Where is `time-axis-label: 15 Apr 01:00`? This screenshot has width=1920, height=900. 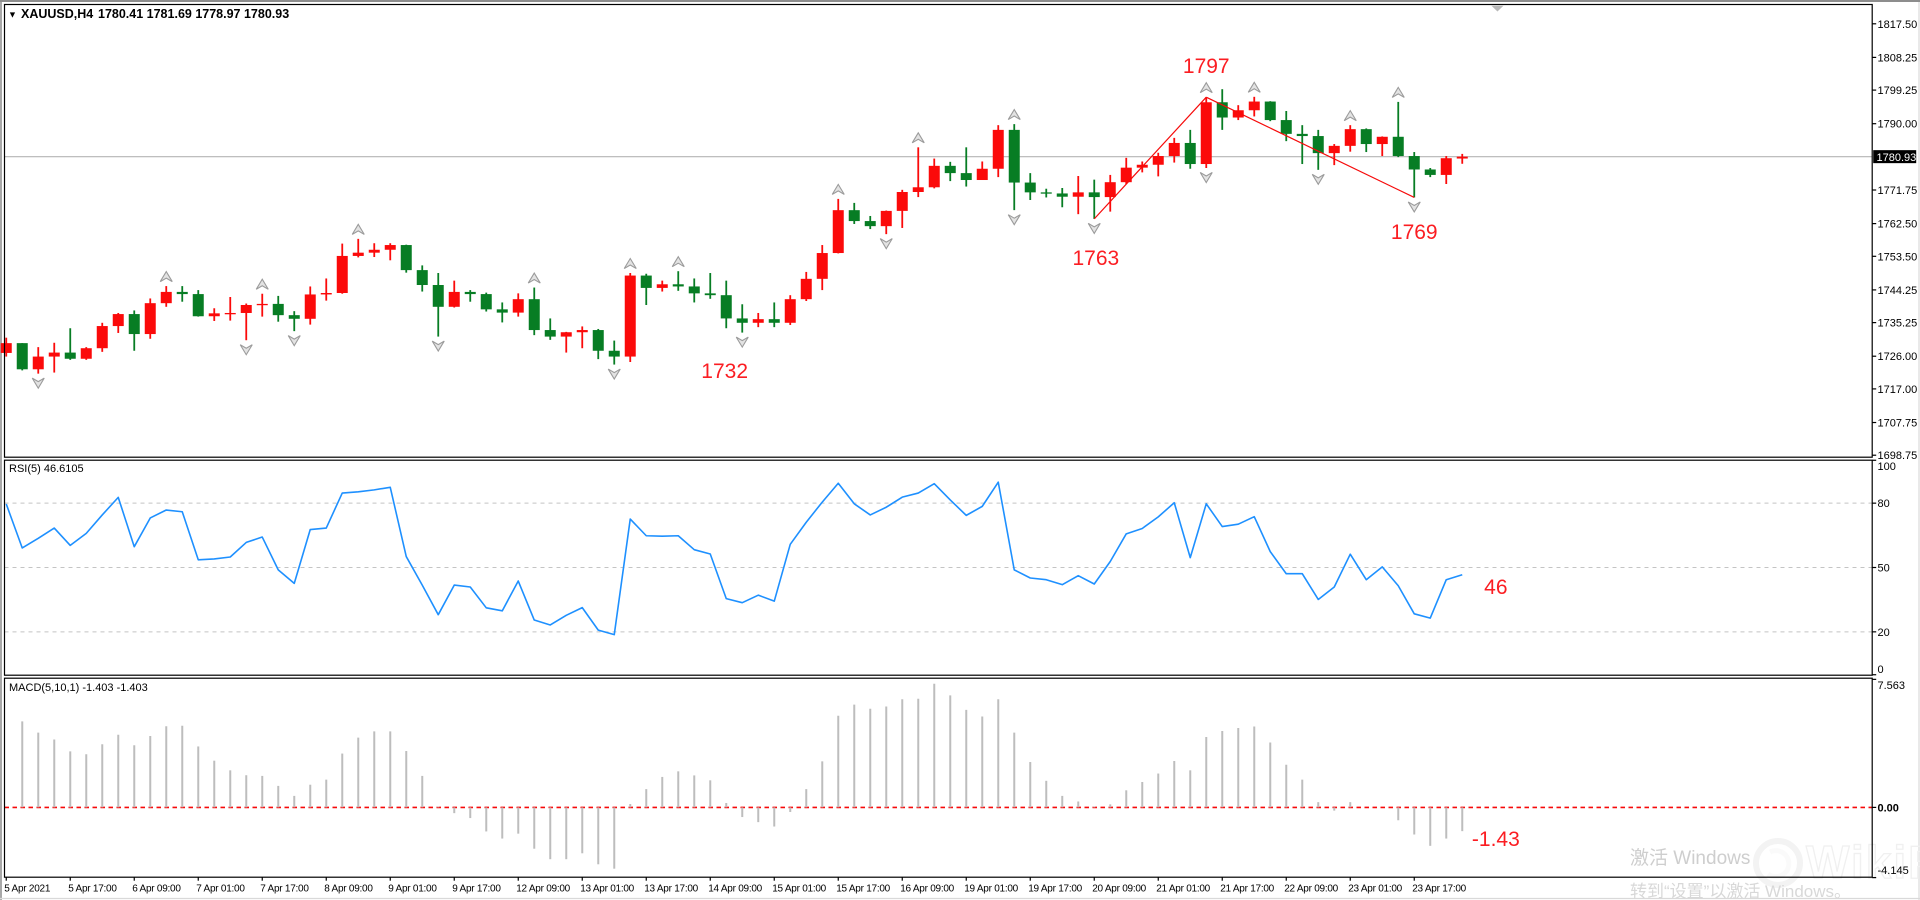
time-axis-label: 15 Apr 01:00 is located at coordinates (799, 889).